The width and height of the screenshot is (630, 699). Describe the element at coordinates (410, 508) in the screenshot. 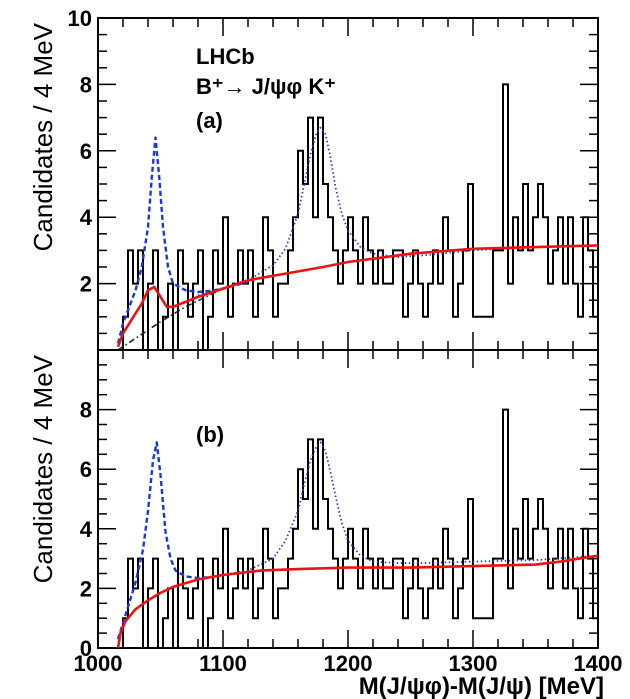

I see `curve-second-peak-contribution` at that location.